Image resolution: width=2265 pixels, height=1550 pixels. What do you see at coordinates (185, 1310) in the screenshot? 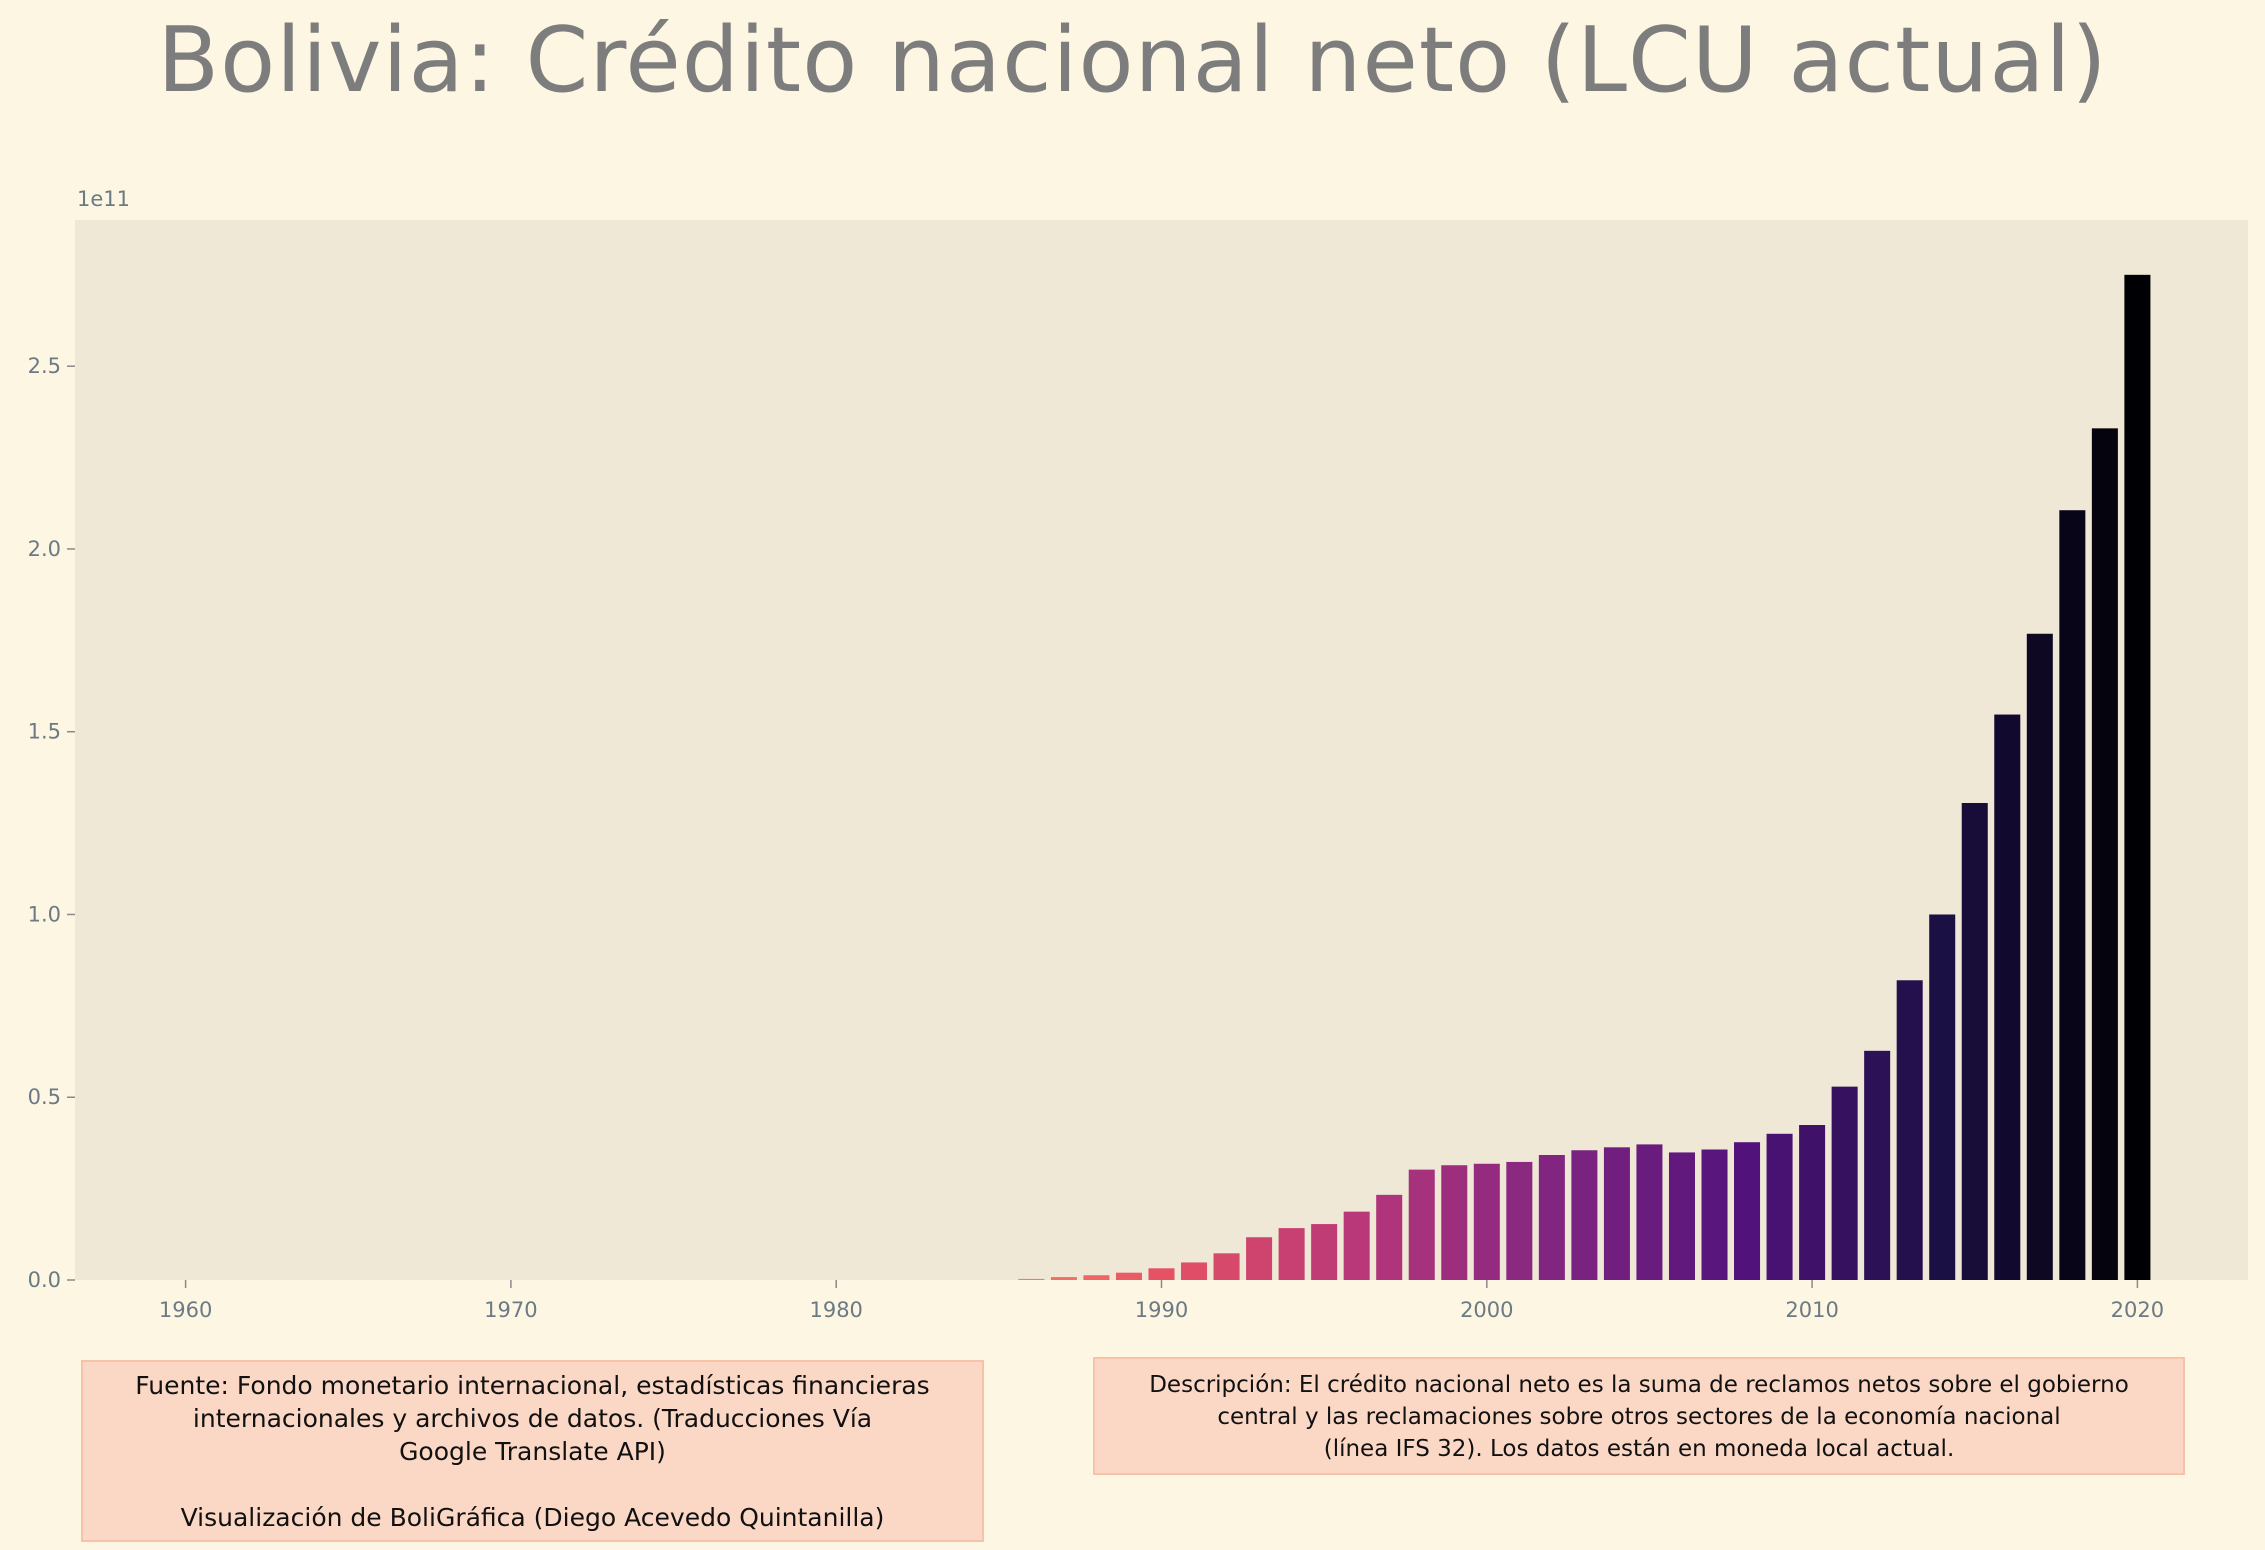
I see `x-tick-label: 1960` at bounding box center [185, 1310].